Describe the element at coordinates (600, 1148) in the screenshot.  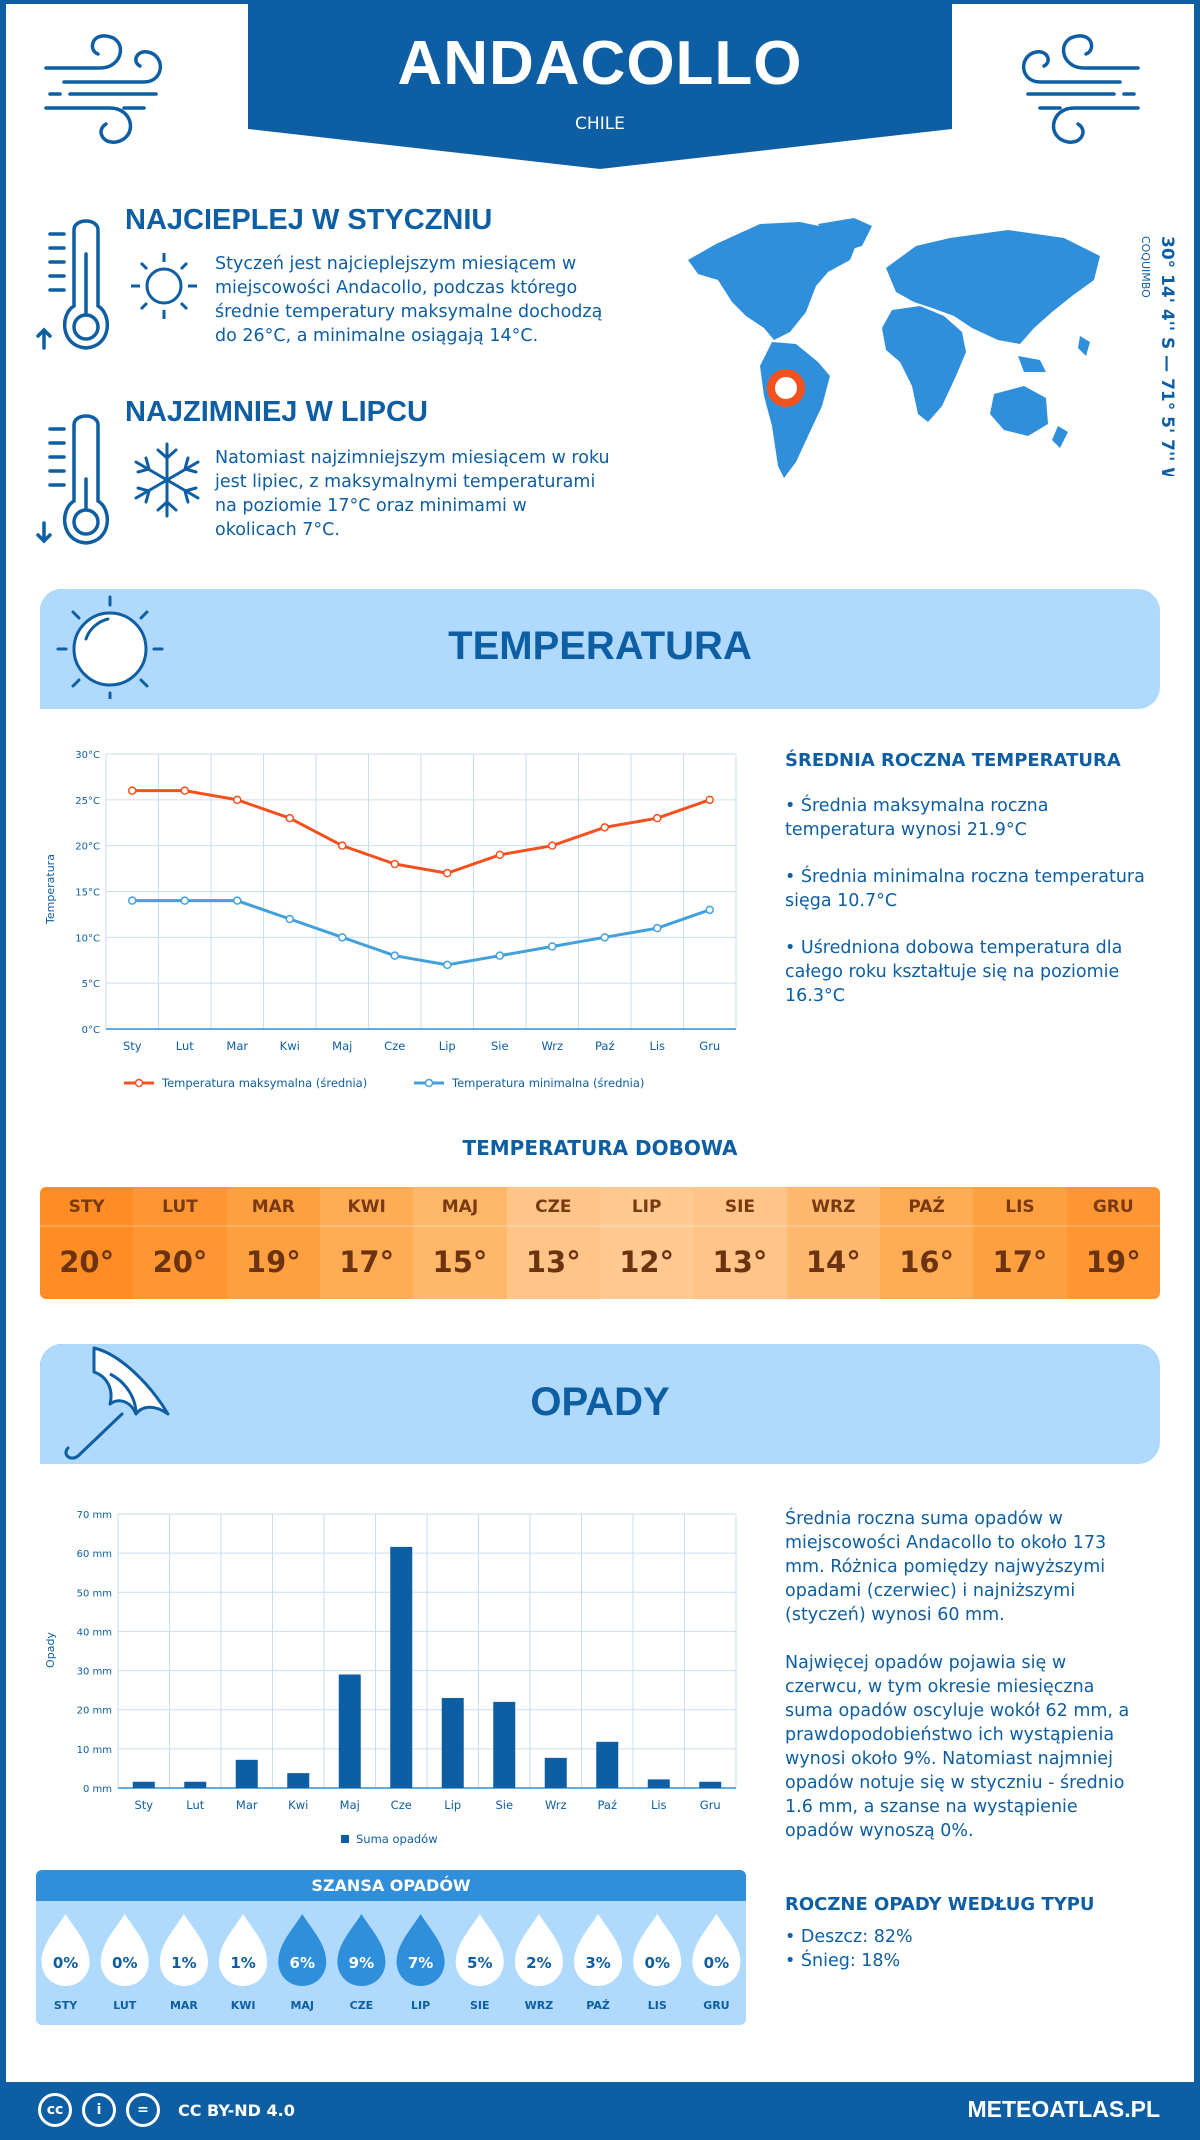
I see `daily-temp-title: TEMPERATURA DOBOWA` at that location.